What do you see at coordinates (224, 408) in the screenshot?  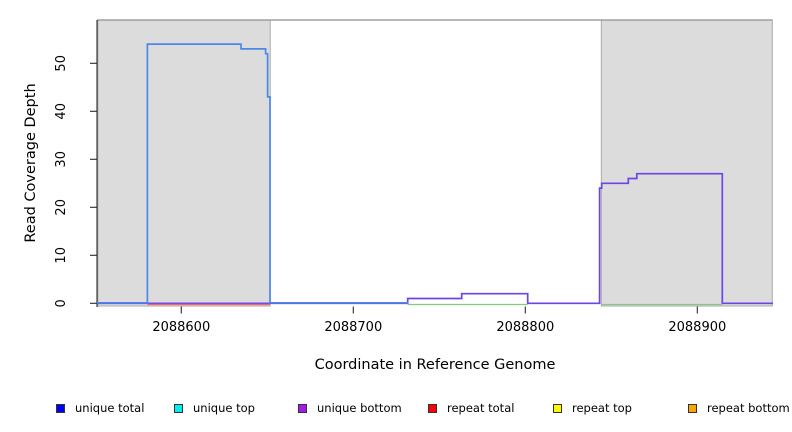 I see `legend-label: unique top` at bounding box center [224, 408].